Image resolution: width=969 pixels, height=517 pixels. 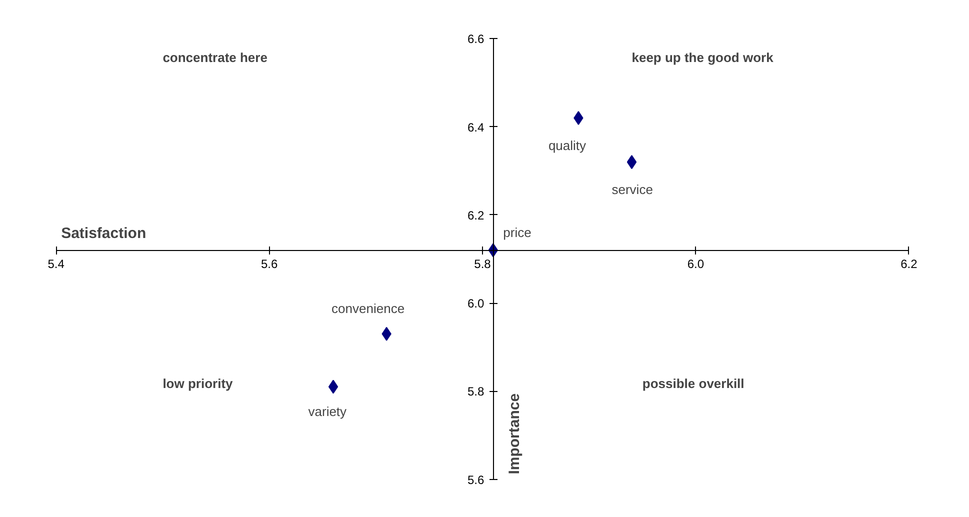 I want to click on y-tick-label: 6.2, so click(x=475, y=215).